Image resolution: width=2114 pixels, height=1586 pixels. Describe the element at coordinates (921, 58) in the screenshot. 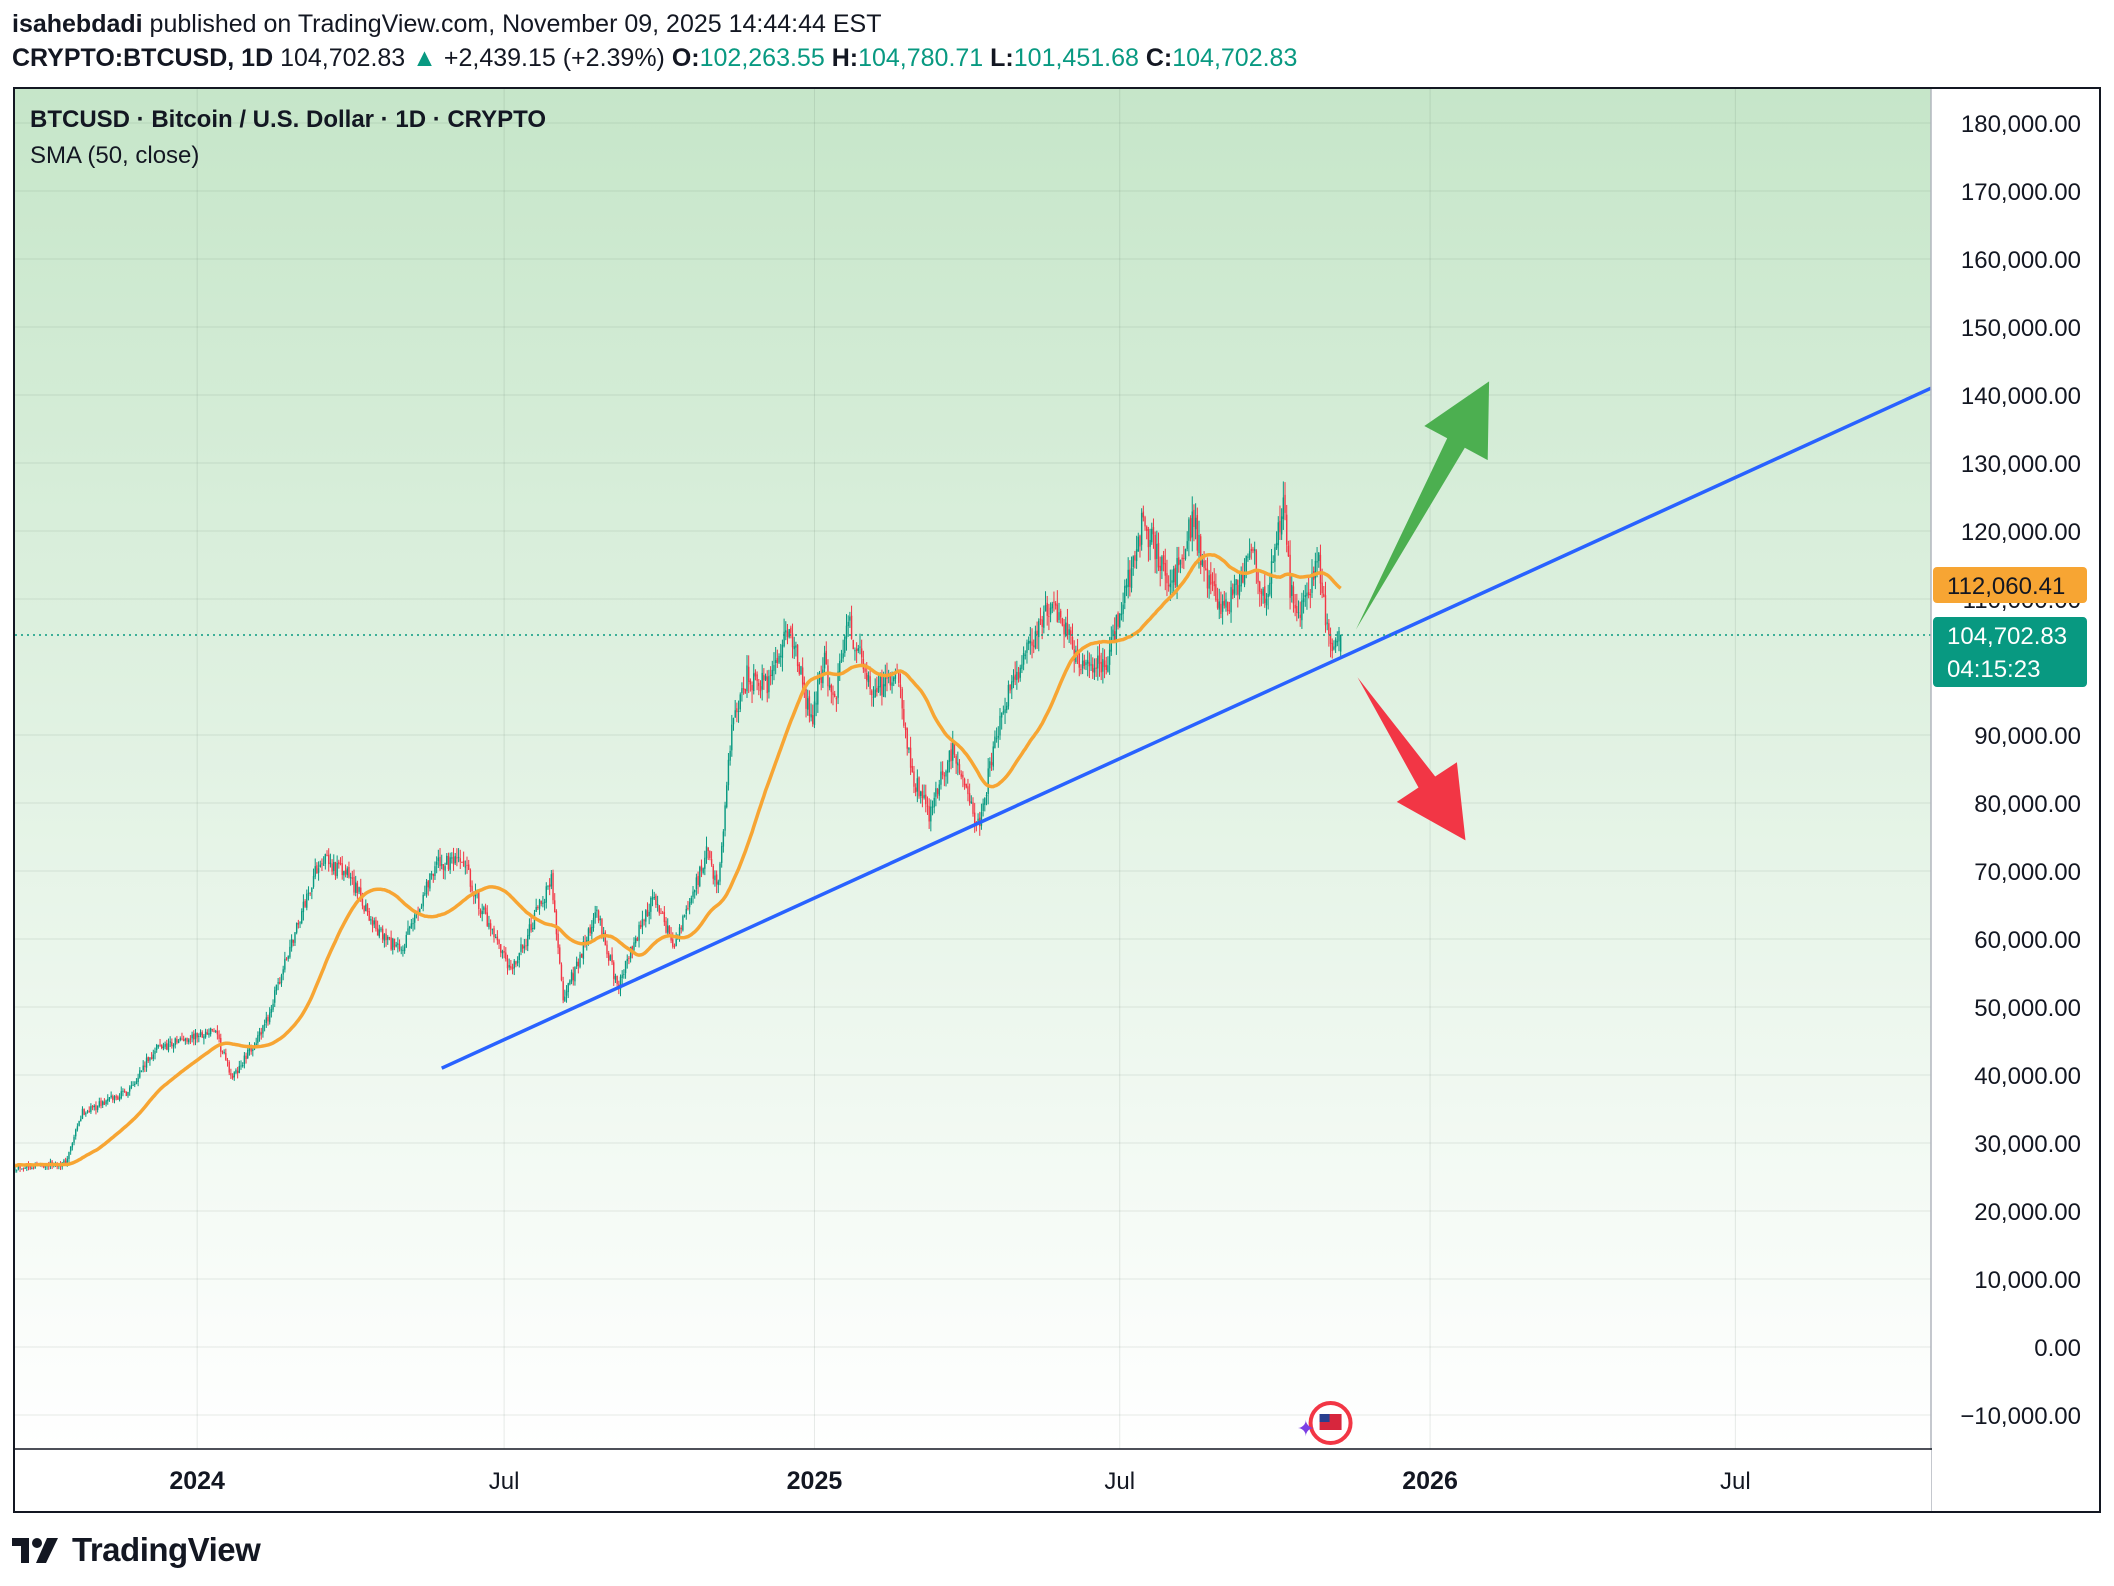

I see `high-value: 104,780.71` at that location.